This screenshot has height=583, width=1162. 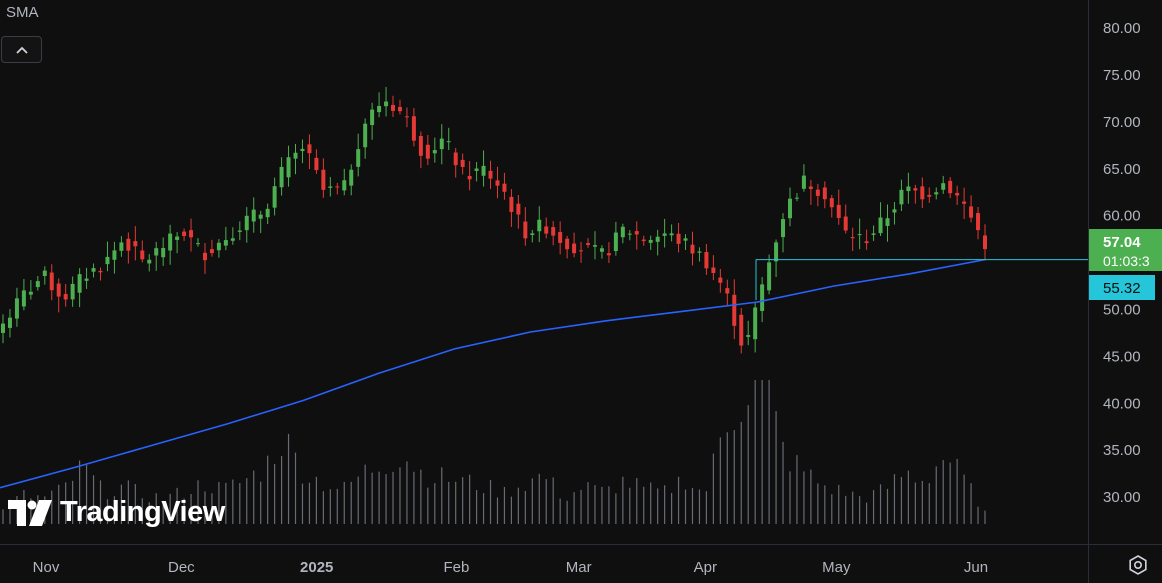 I want to click on sma-price-badge, so click(x=1122, y=287).